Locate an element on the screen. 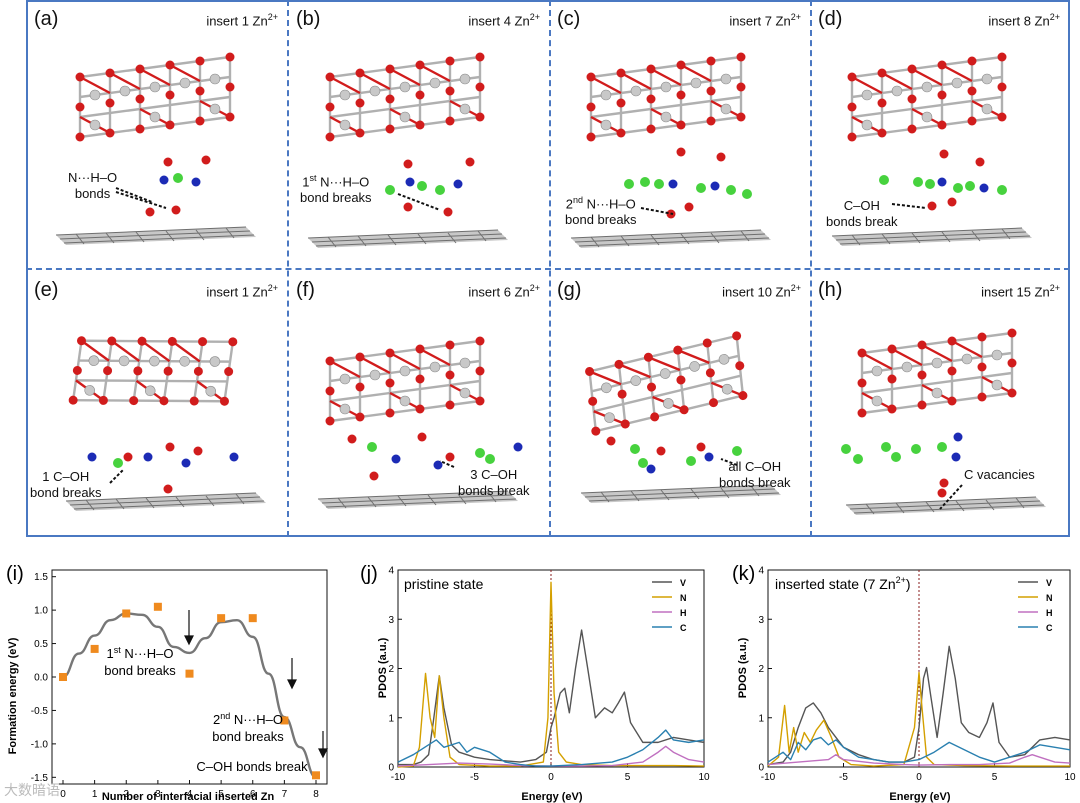  insert-label: insert 6 Zn2+ is located at coordinates (504, 291).